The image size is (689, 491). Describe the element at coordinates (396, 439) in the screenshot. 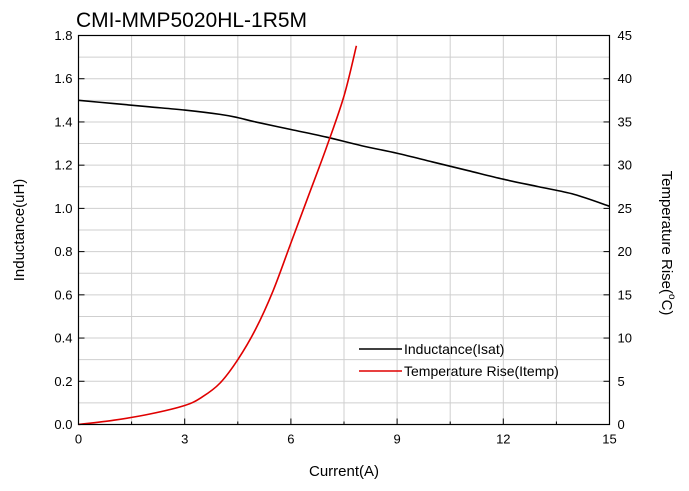

I see `x-tick-label: 9` at that location.